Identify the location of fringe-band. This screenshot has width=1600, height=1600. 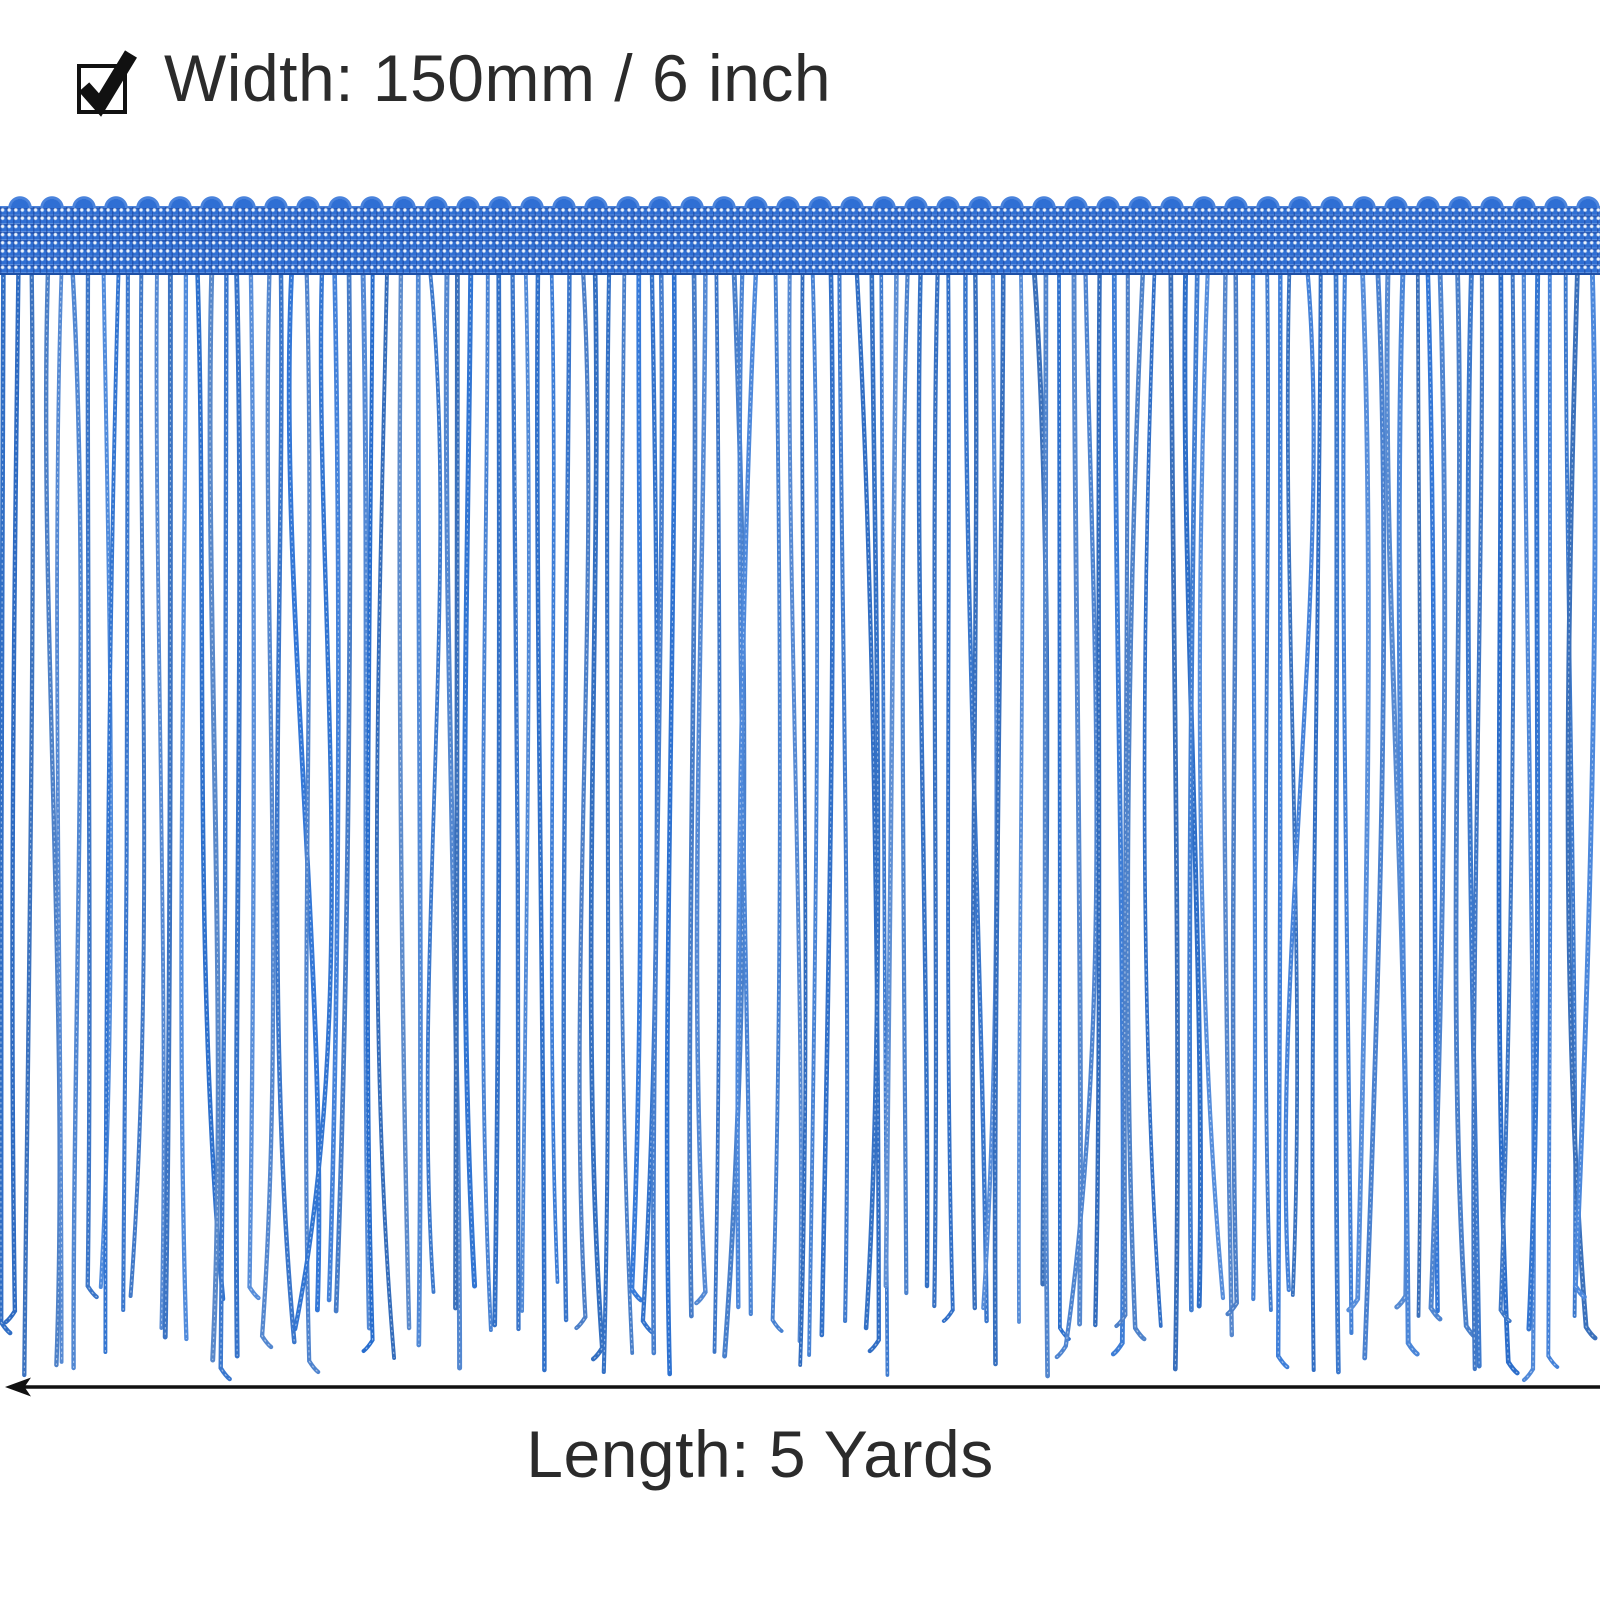
(800, 240).